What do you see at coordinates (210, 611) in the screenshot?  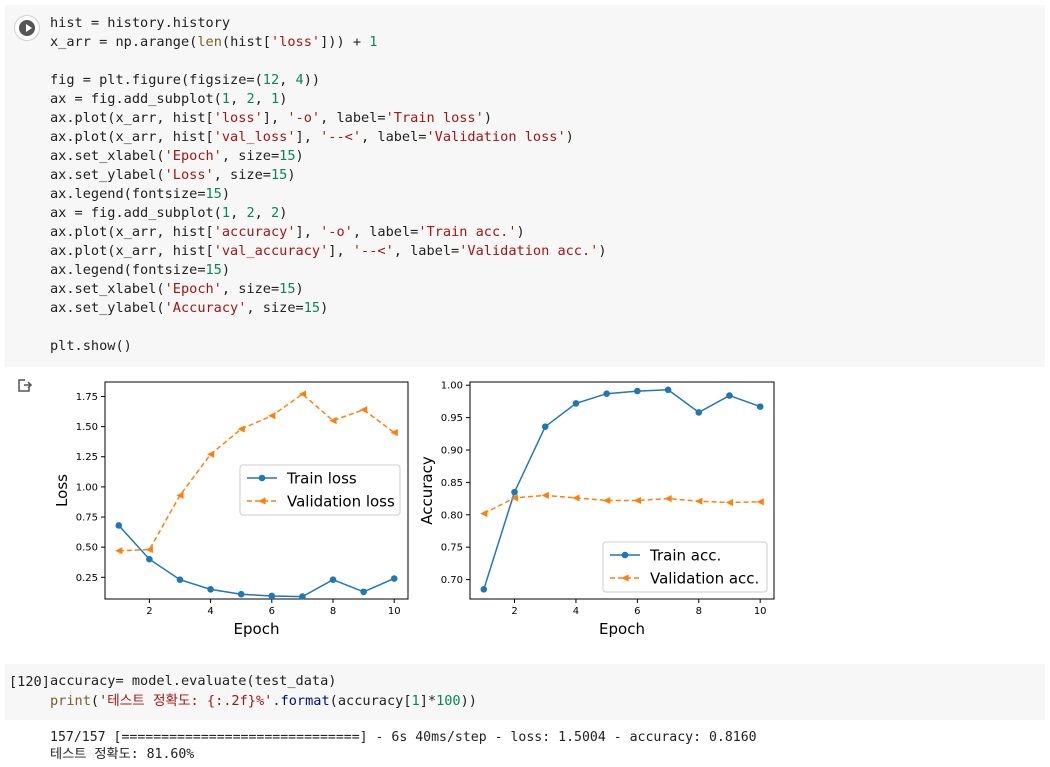 I see `x-tick-label: 4` at bounding box center [210, 611].